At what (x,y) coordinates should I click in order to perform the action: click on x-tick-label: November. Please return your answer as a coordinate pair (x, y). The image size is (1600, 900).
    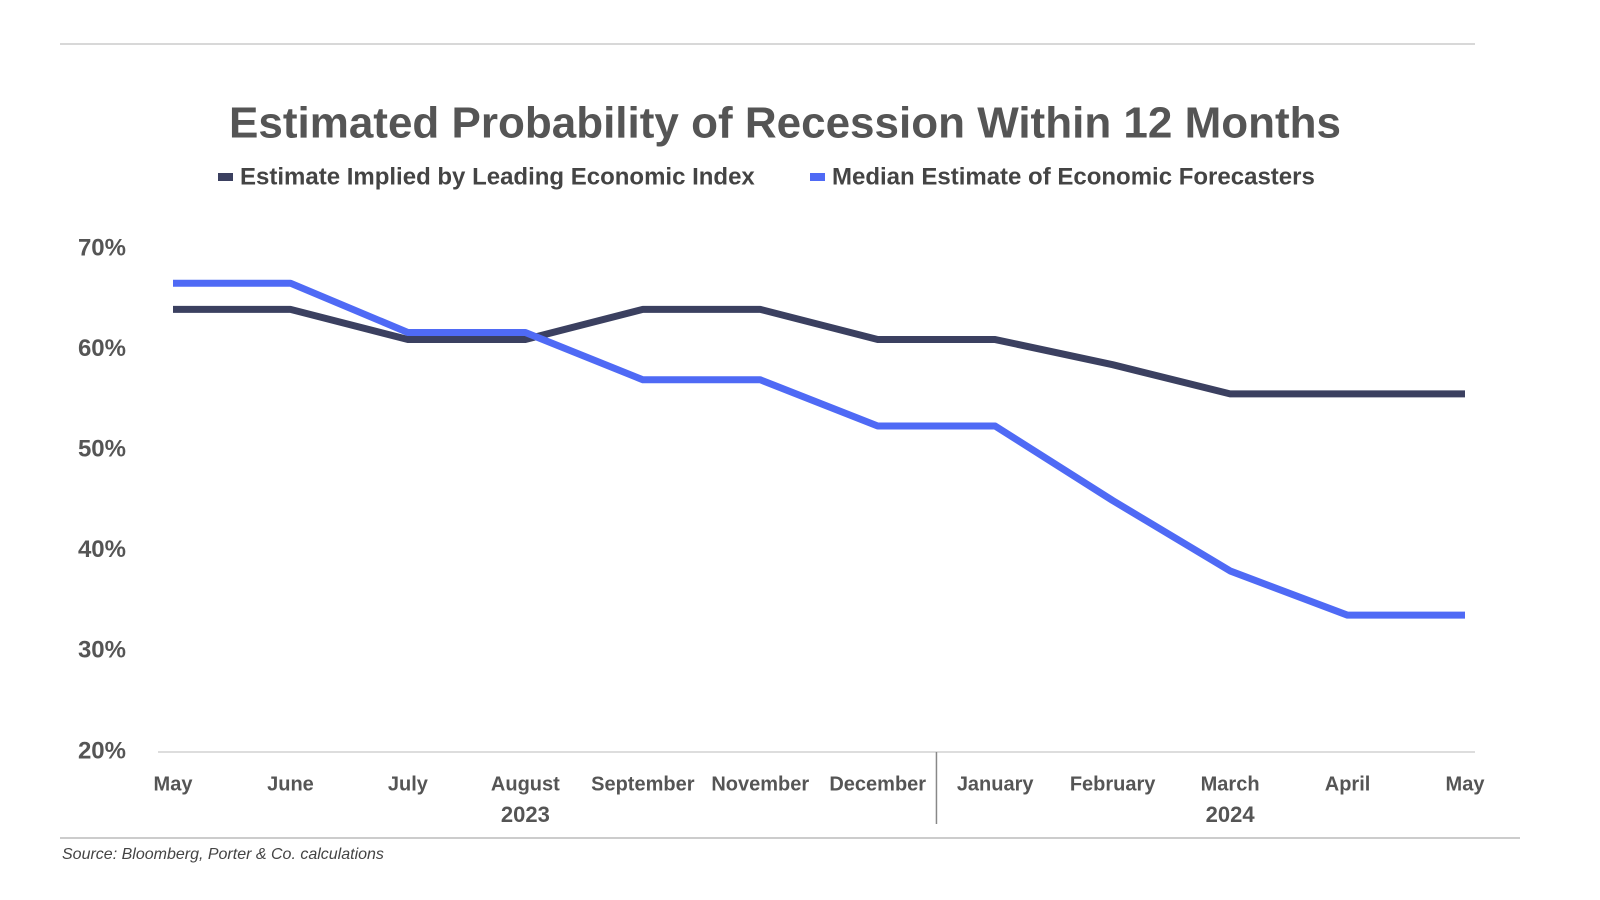
    Looking at the image, I should click on (760, 784).